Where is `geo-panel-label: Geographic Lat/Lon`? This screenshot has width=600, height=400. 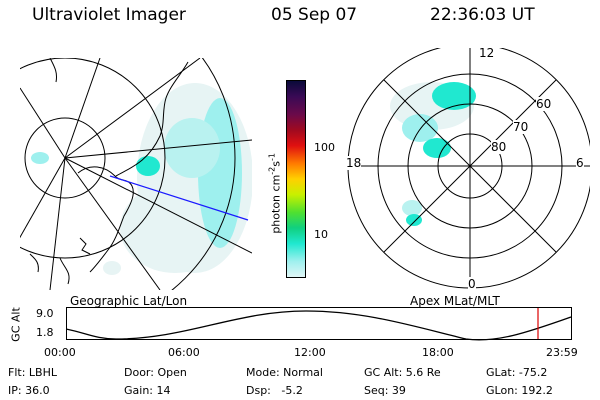
geo-panel-label: Geographic Lat/Lon is located at coordinates (129, 301).